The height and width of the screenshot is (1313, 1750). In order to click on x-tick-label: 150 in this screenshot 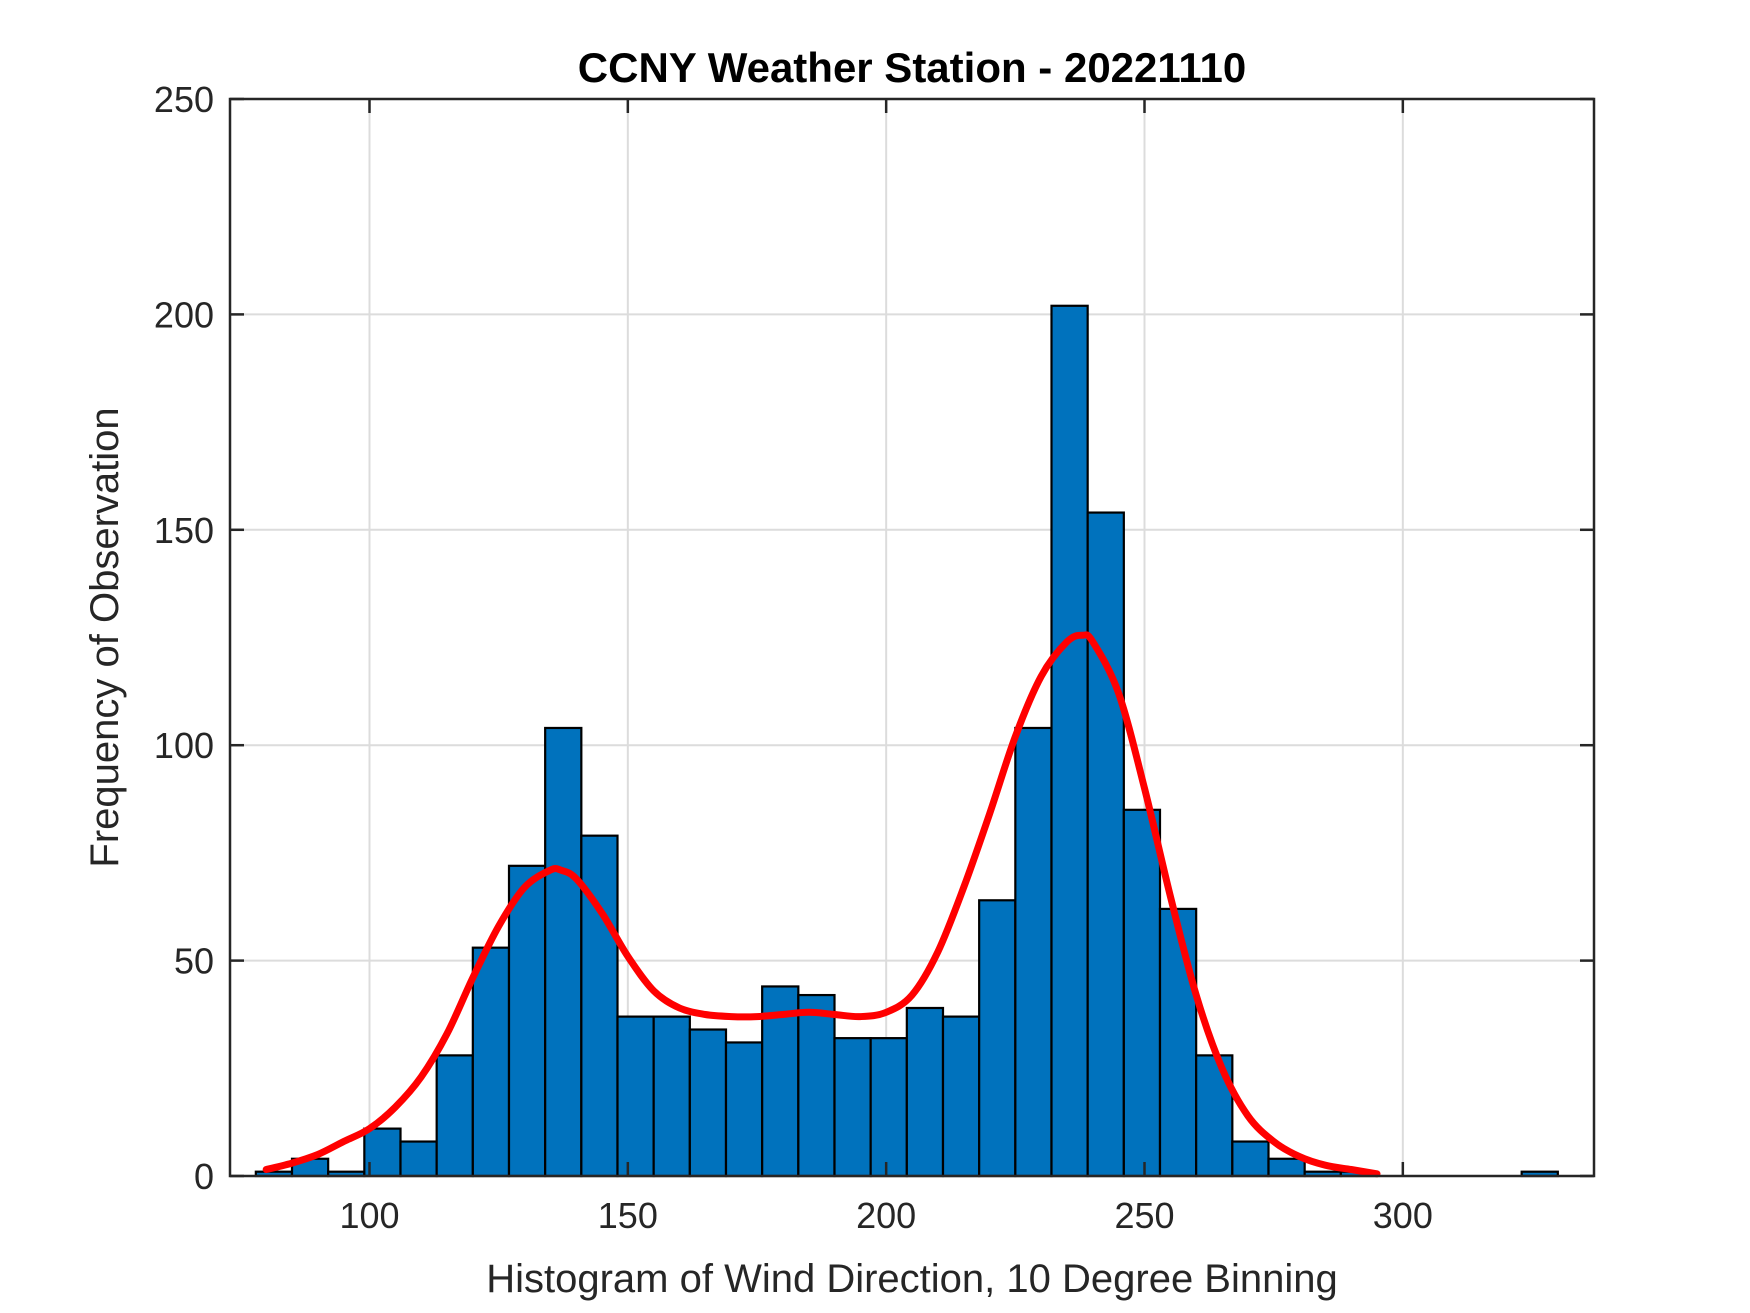, I will do `click(628, 1215)`.